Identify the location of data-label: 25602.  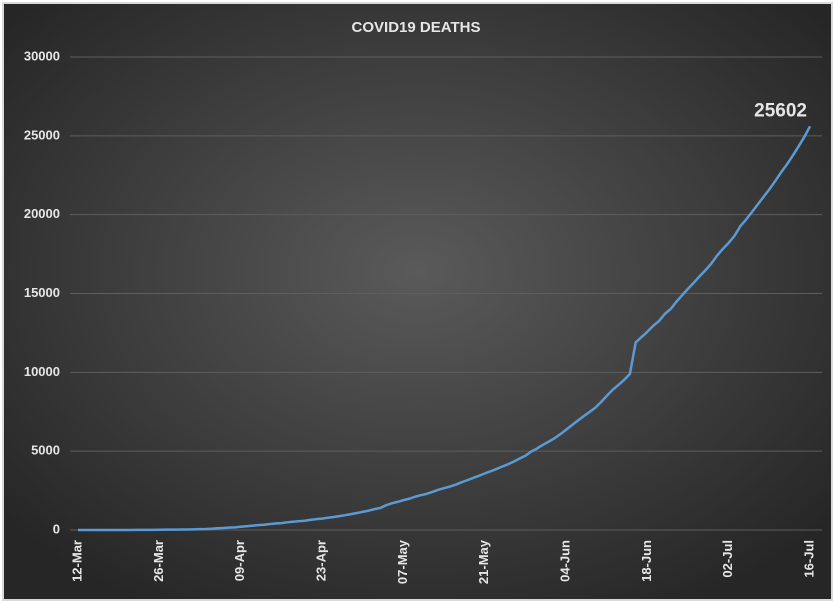
(780, 110).